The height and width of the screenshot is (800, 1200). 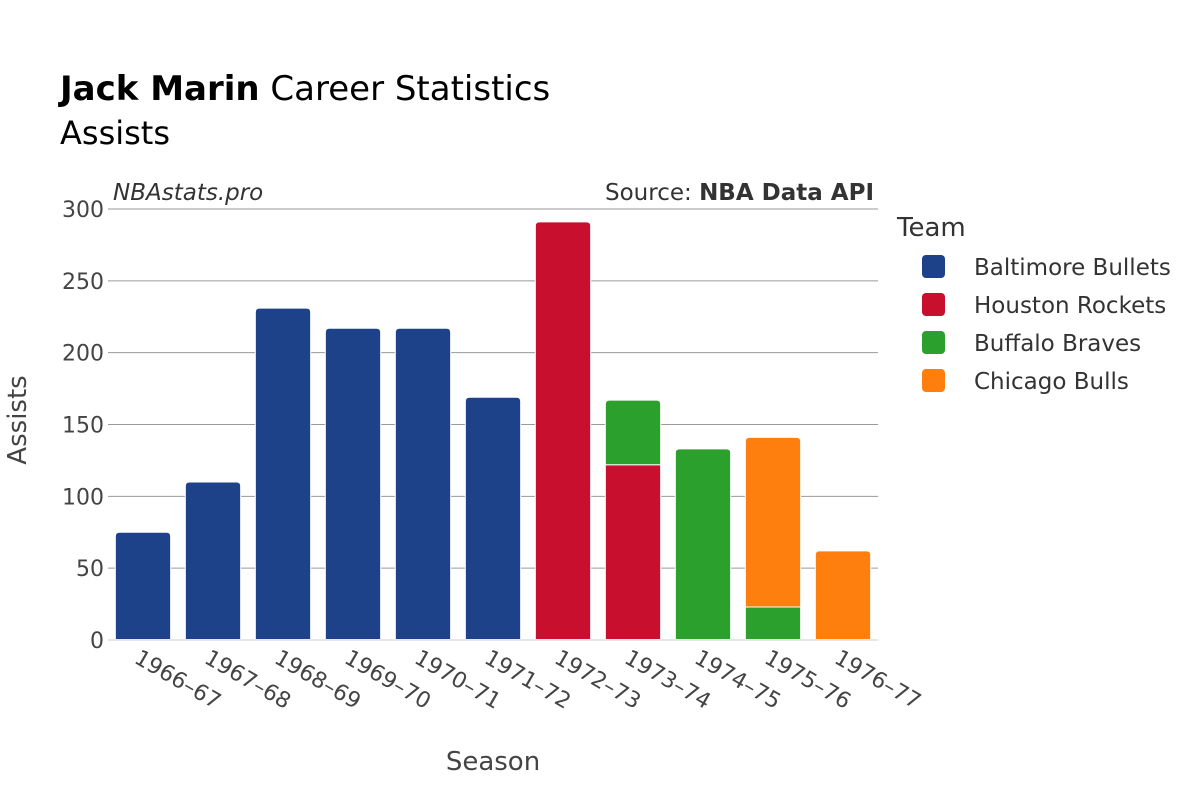 I want to click on bar-1975–76-chicago-bulls, so click(x=773, y=522).